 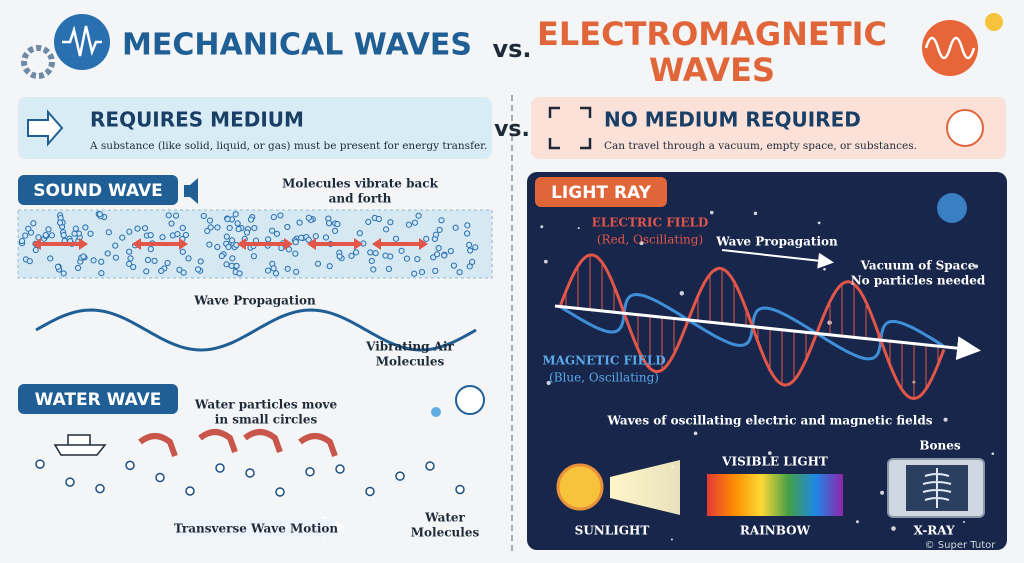 I want to click on label: Transverse Wave Motion, so click(x=256, y=529).